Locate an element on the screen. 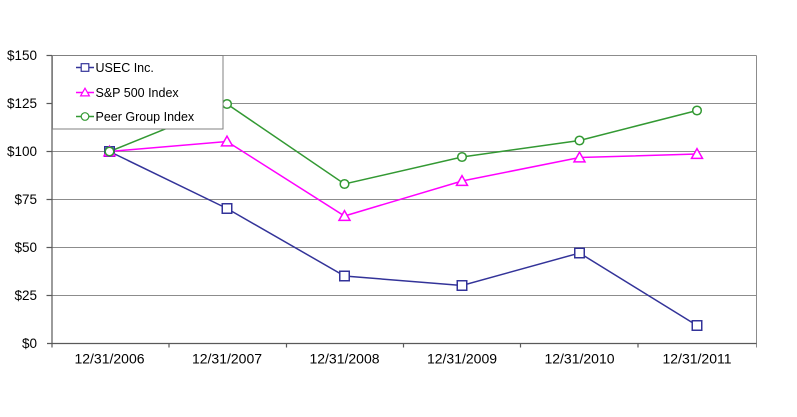  svg-text: S&P 500 Index is located at coordinates (138, 93).